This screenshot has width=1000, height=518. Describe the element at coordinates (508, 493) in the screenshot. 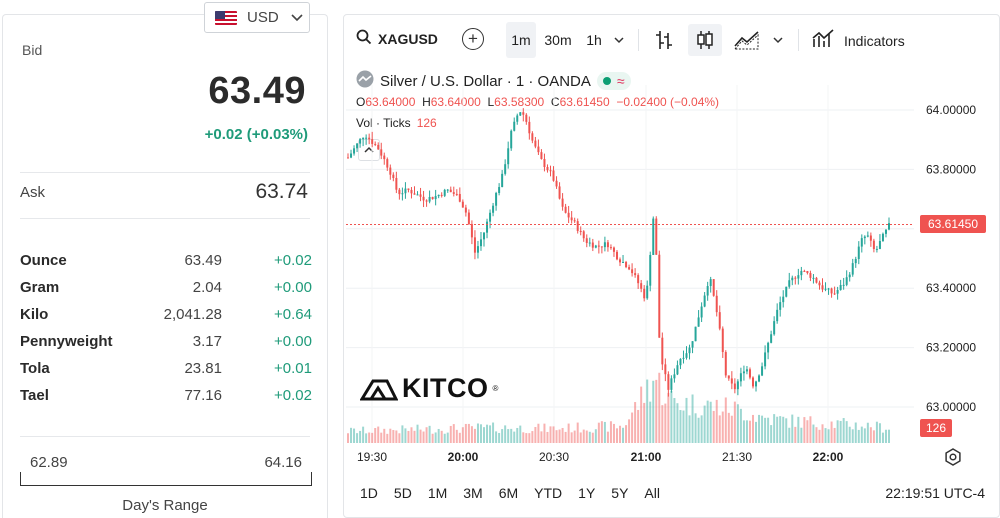

I see `range-6m: 6M` at that location.